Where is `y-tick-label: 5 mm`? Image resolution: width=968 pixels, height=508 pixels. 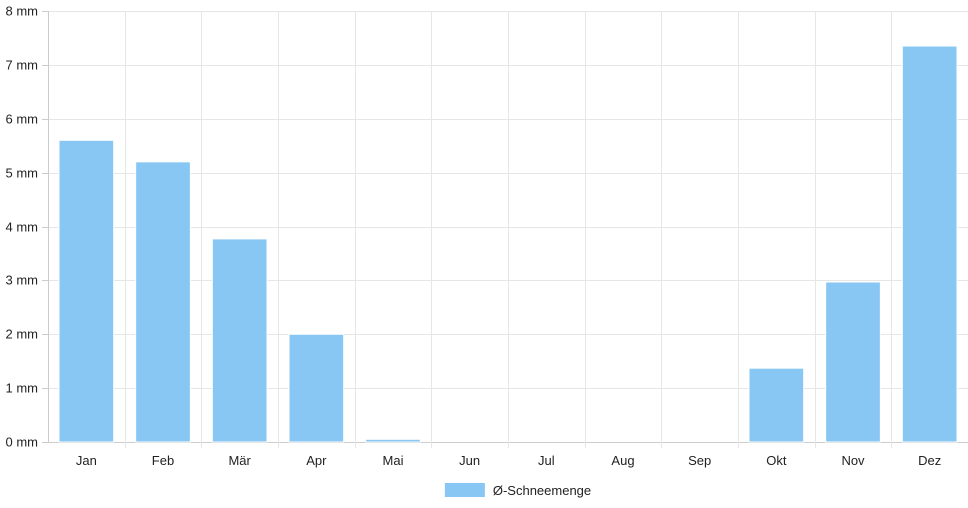 y-tick-label: 5 mm is located at coordinates (22, 173).